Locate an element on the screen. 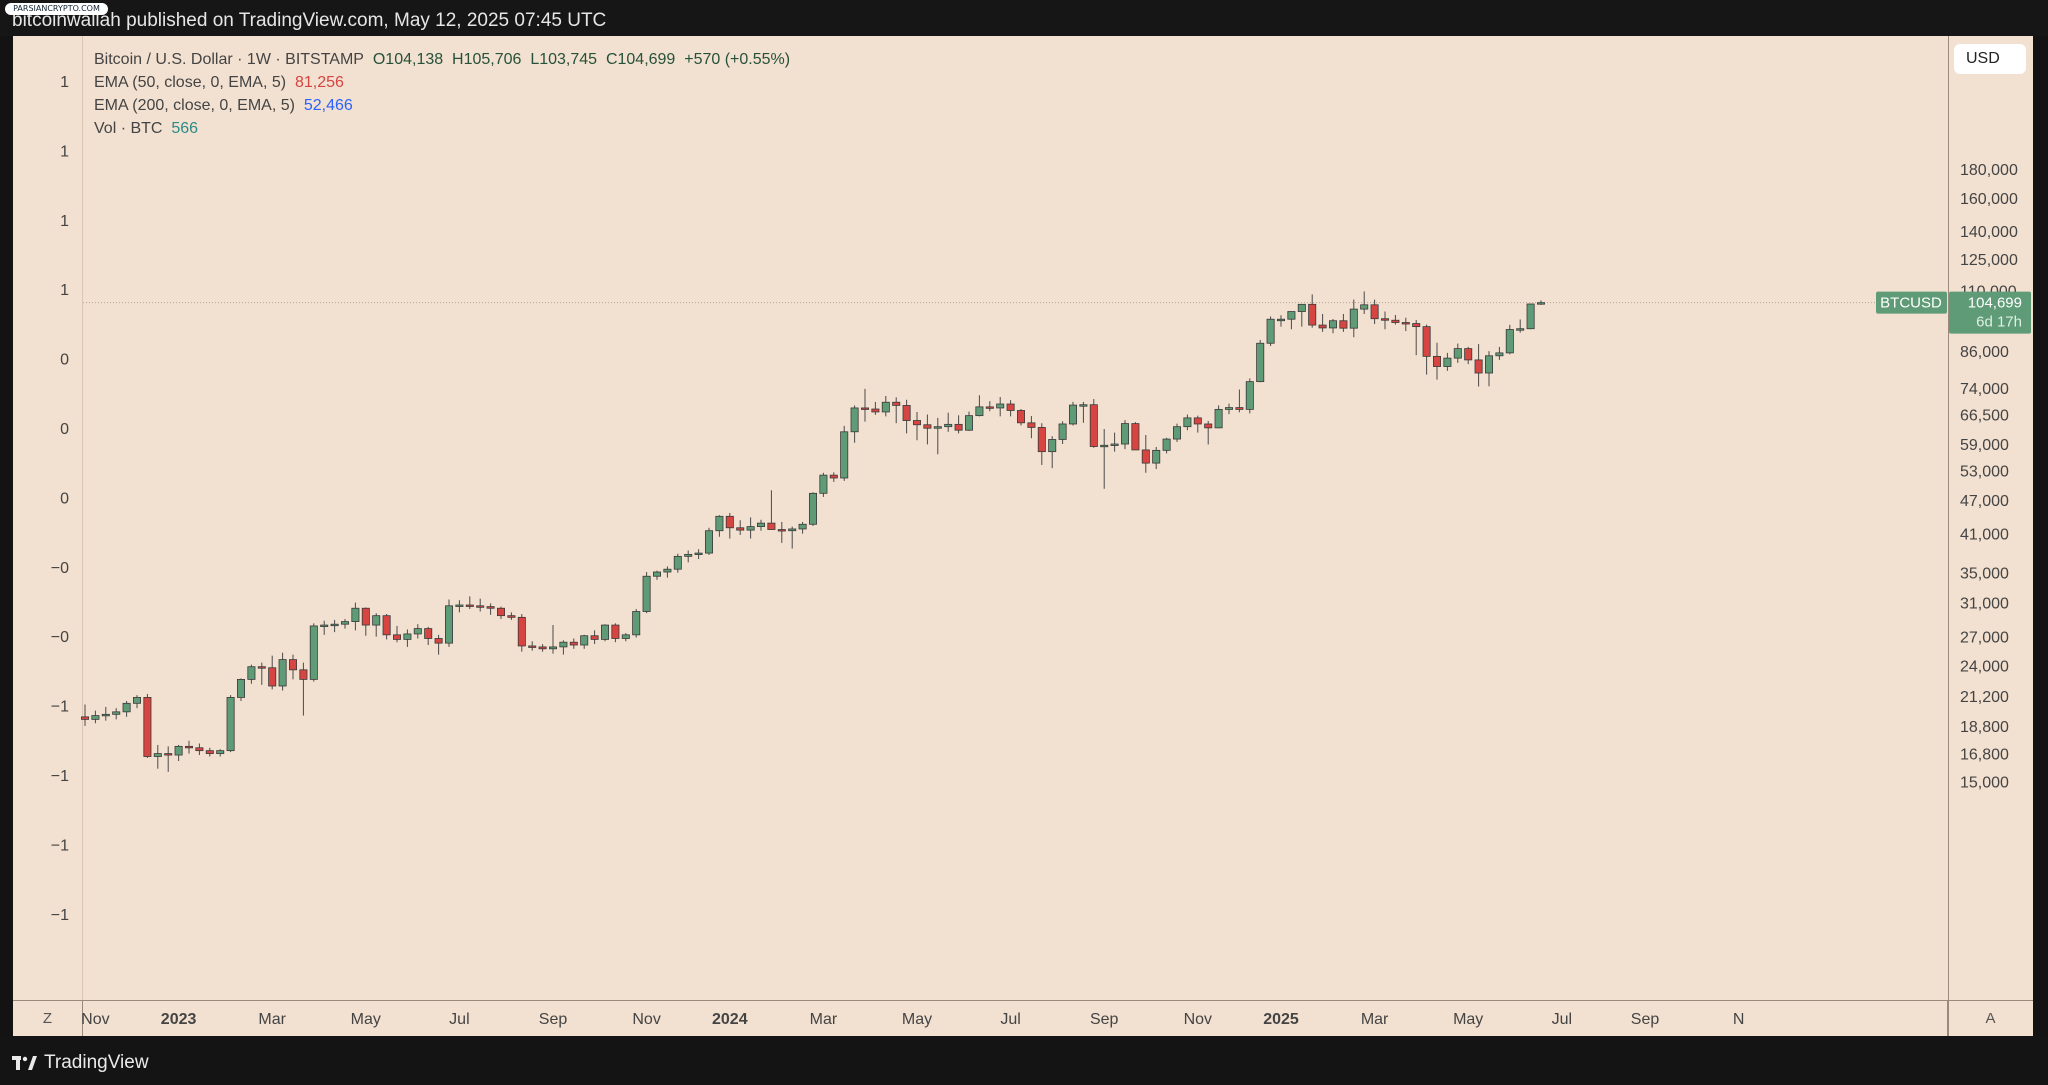 The height and width of the screenshot is (1085, 2048). currency-button: USD is located at coordinates (1990, 59).